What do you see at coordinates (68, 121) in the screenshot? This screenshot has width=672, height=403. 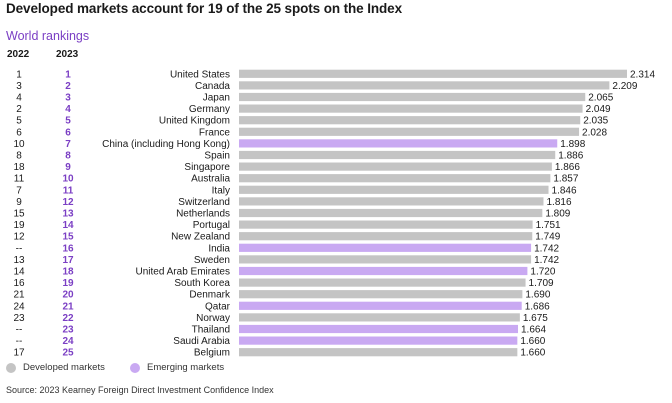 I see `rank-2023: 5` at bounding box center [68, 121].